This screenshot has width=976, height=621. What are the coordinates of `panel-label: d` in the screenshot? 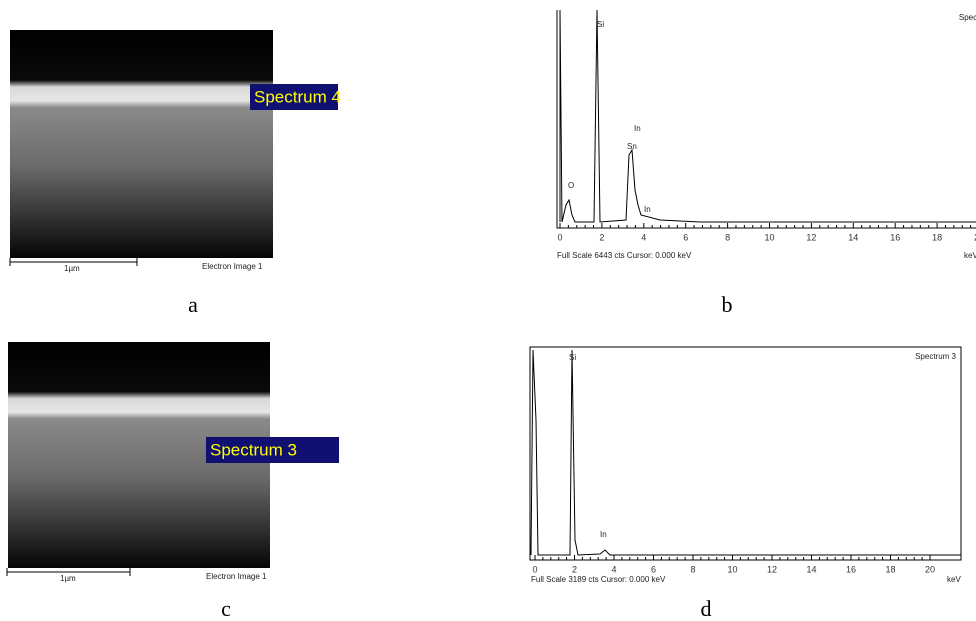 It's located at (706, 608).